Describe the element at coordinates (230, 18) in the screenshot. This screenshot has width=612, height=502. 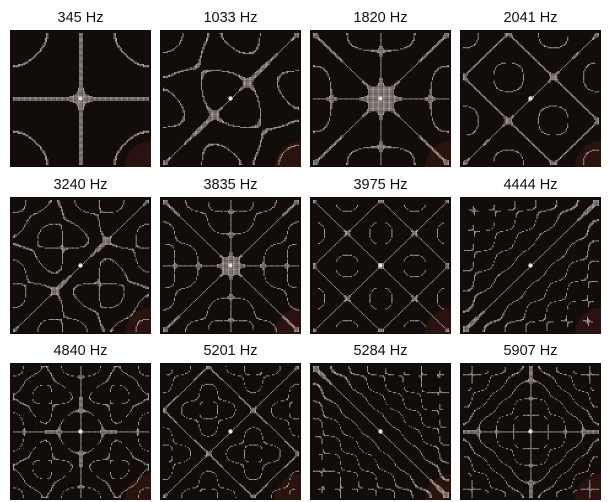
I see `frequency-label: 1033 Hz` at that location.